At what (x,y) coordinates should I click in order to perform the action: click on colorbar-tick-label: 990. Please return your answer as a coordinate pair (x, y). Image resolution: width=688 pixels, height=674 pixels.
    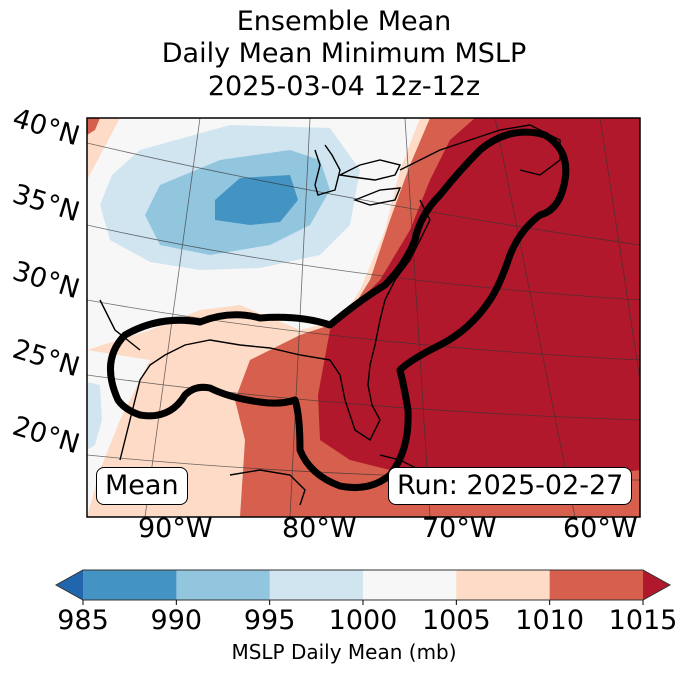
    Looking at the image, I should click on (176, 620).